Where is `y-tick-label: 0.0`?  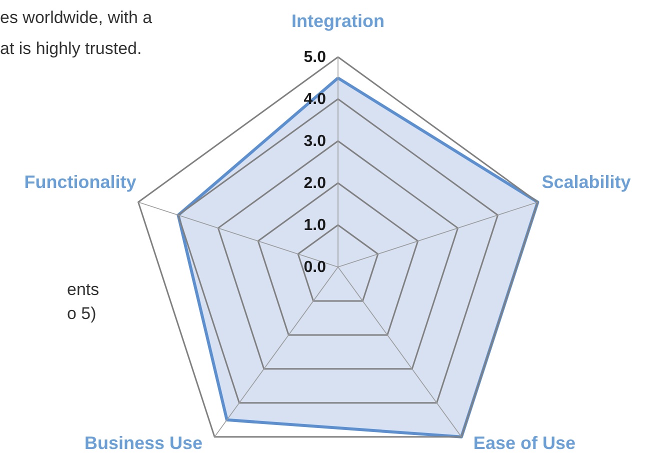
y-tick-label: 0.0 is located at coordinates (315, 267).